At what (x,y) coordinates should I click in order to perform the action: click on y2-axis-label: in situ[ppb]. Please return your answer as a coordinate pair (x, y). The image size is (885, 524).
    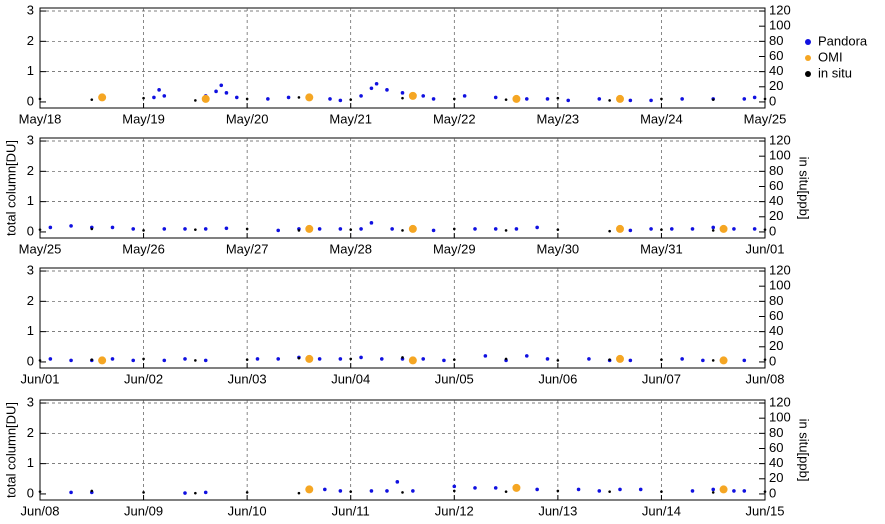
    Looking at the image, I should click on (804, 450).